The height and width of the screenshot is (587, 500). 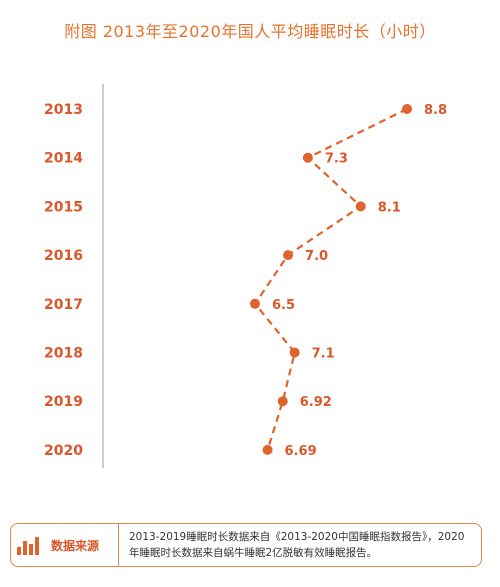 What do you see at coordinates (63, 159) in the screenshot?
I see `y-tick-label-2014: 2014` at bounding box center [63, 159].